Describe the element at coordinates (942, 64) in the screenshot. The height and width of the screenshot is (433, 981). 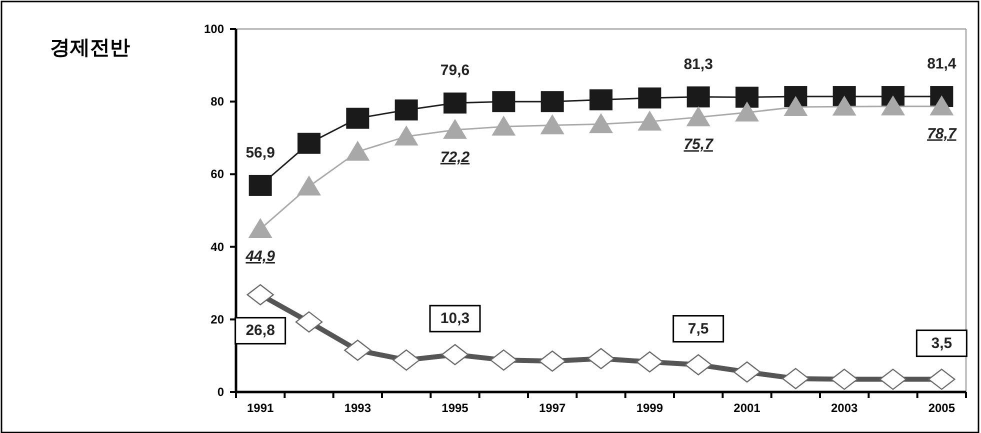
I see `data-label: 81,4` at that location.